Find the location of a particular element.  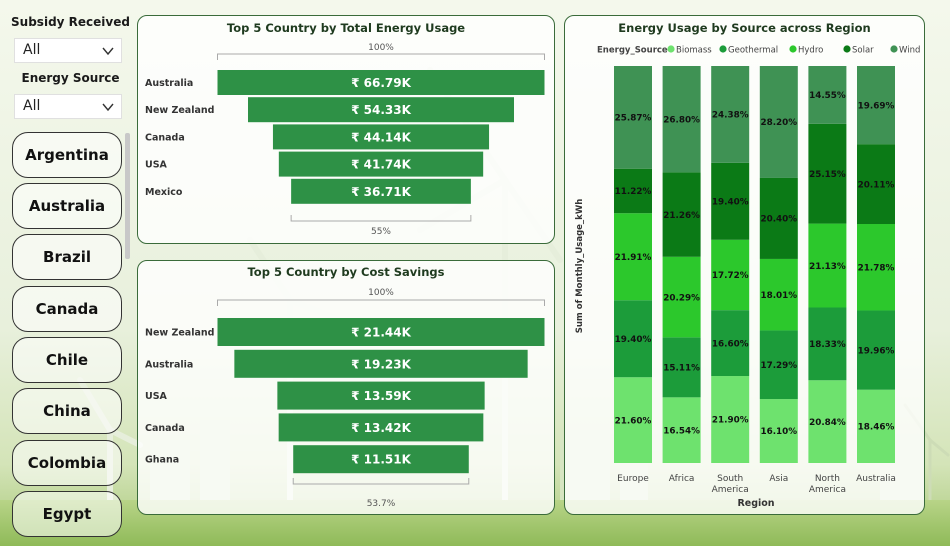

cost-savings-funnel-bar-usa is located at coordinates (381, 395).